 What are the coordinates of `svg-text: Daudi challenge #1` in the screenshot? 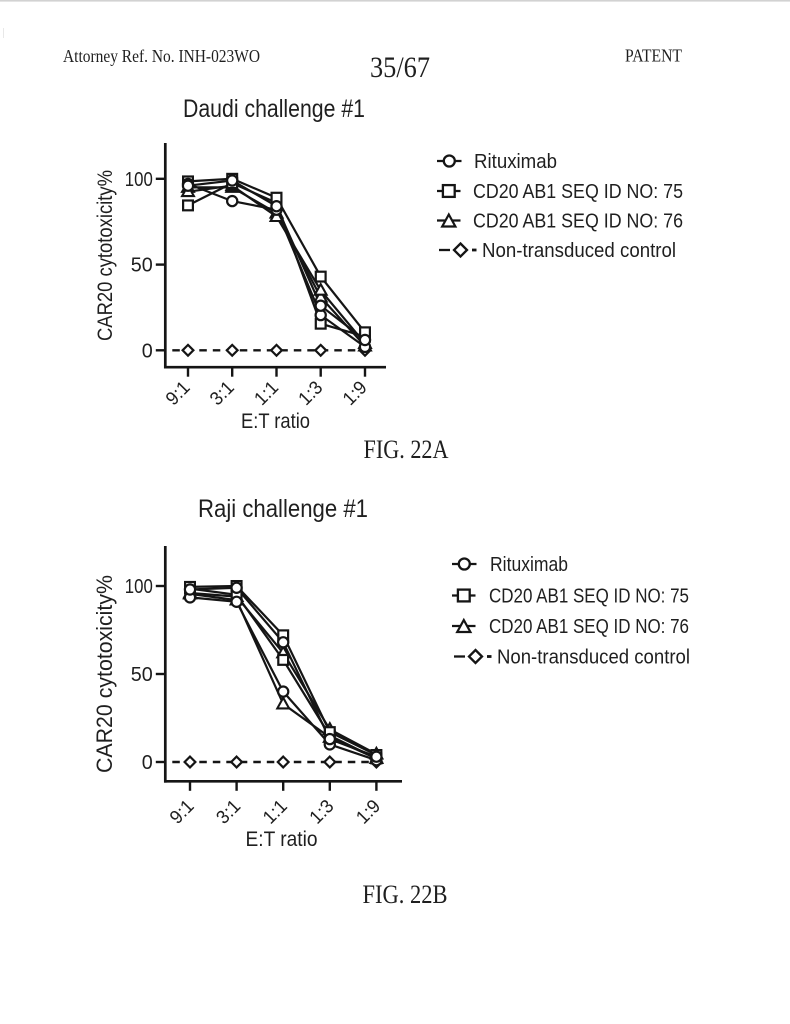 It's located at (274, 109).